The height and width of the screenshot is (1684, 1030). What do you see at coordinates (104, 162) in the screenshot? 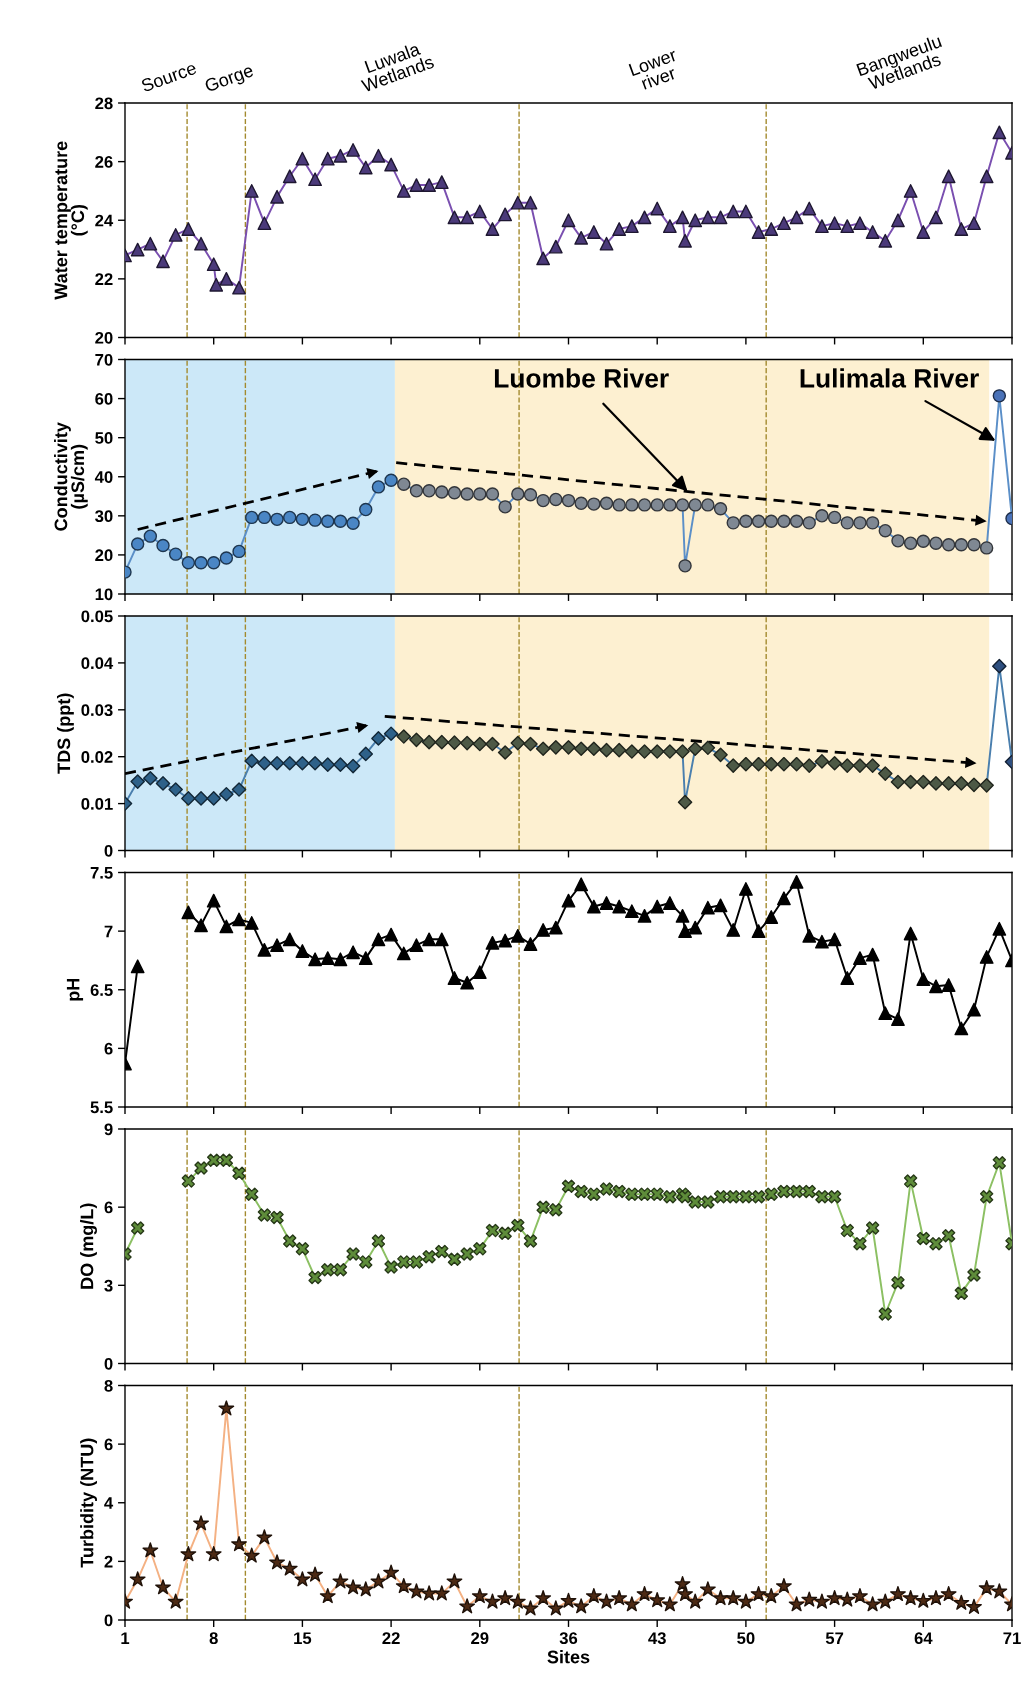
I see `y-tick-label: 26` at bounding box center [104, 162].